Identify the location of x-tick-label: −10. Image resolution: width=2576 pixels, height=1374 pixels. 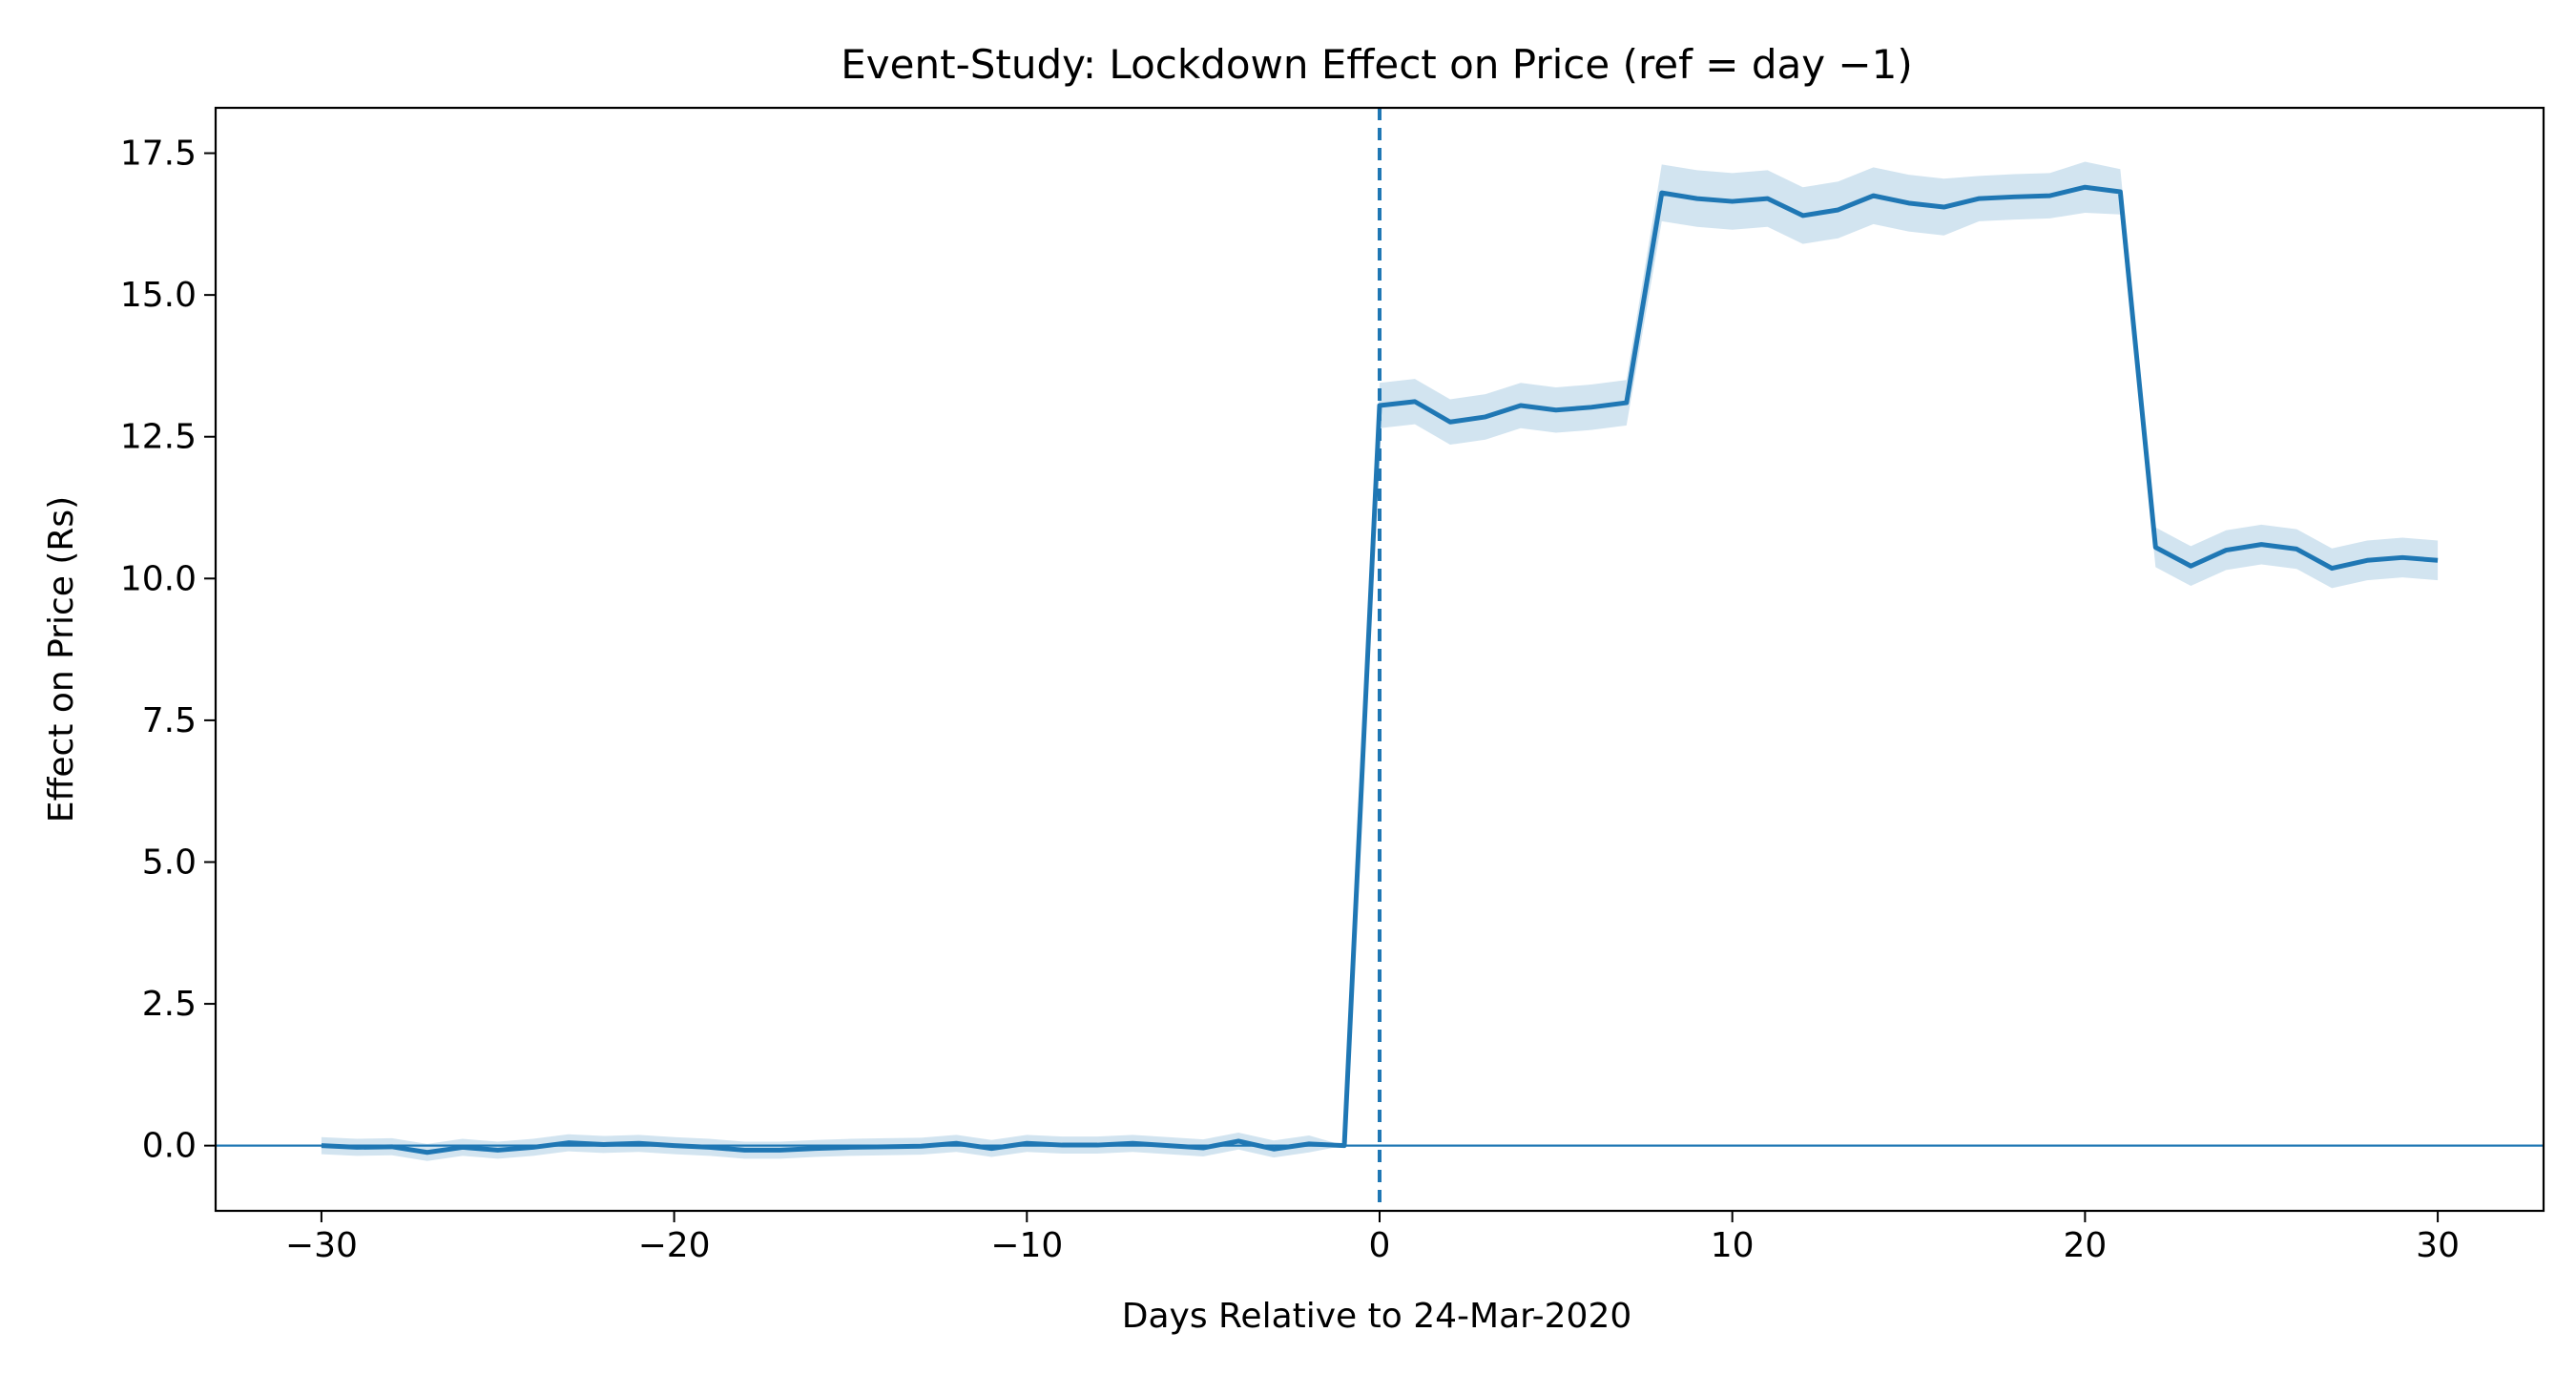
(1026, 1246).